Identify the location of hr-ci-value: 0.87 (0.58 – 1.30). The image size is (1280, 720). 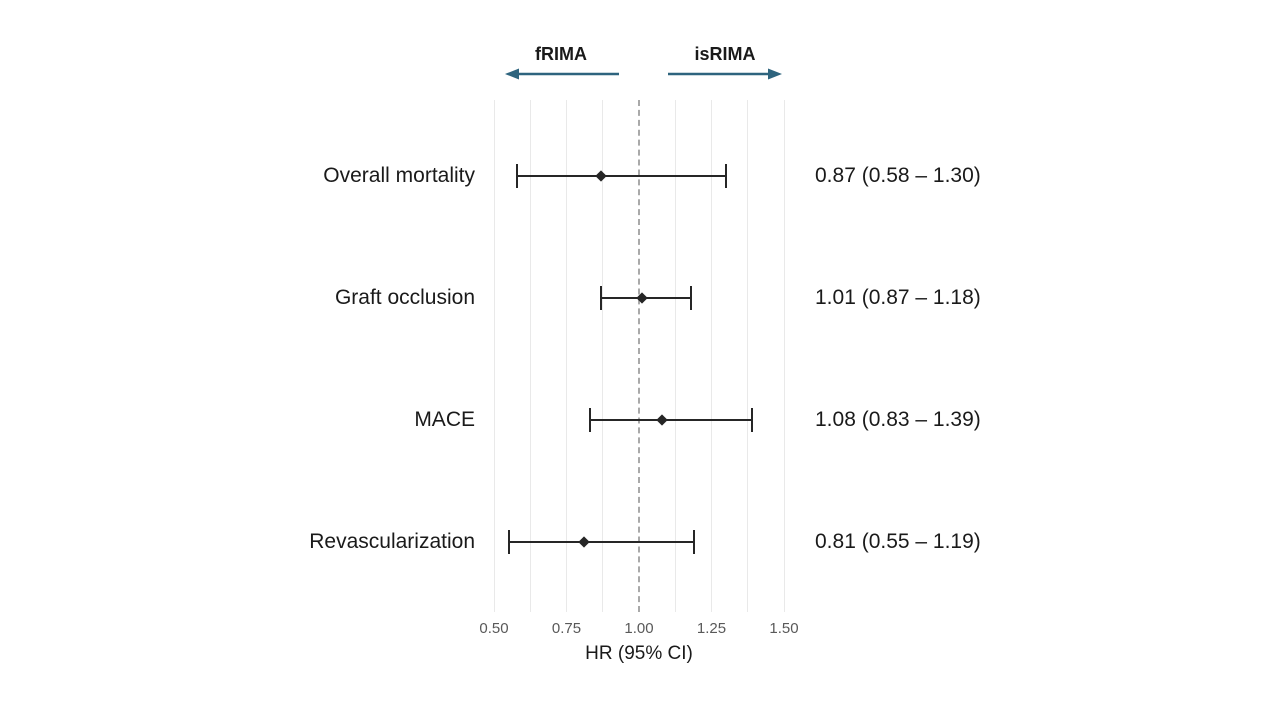
(898, 175).